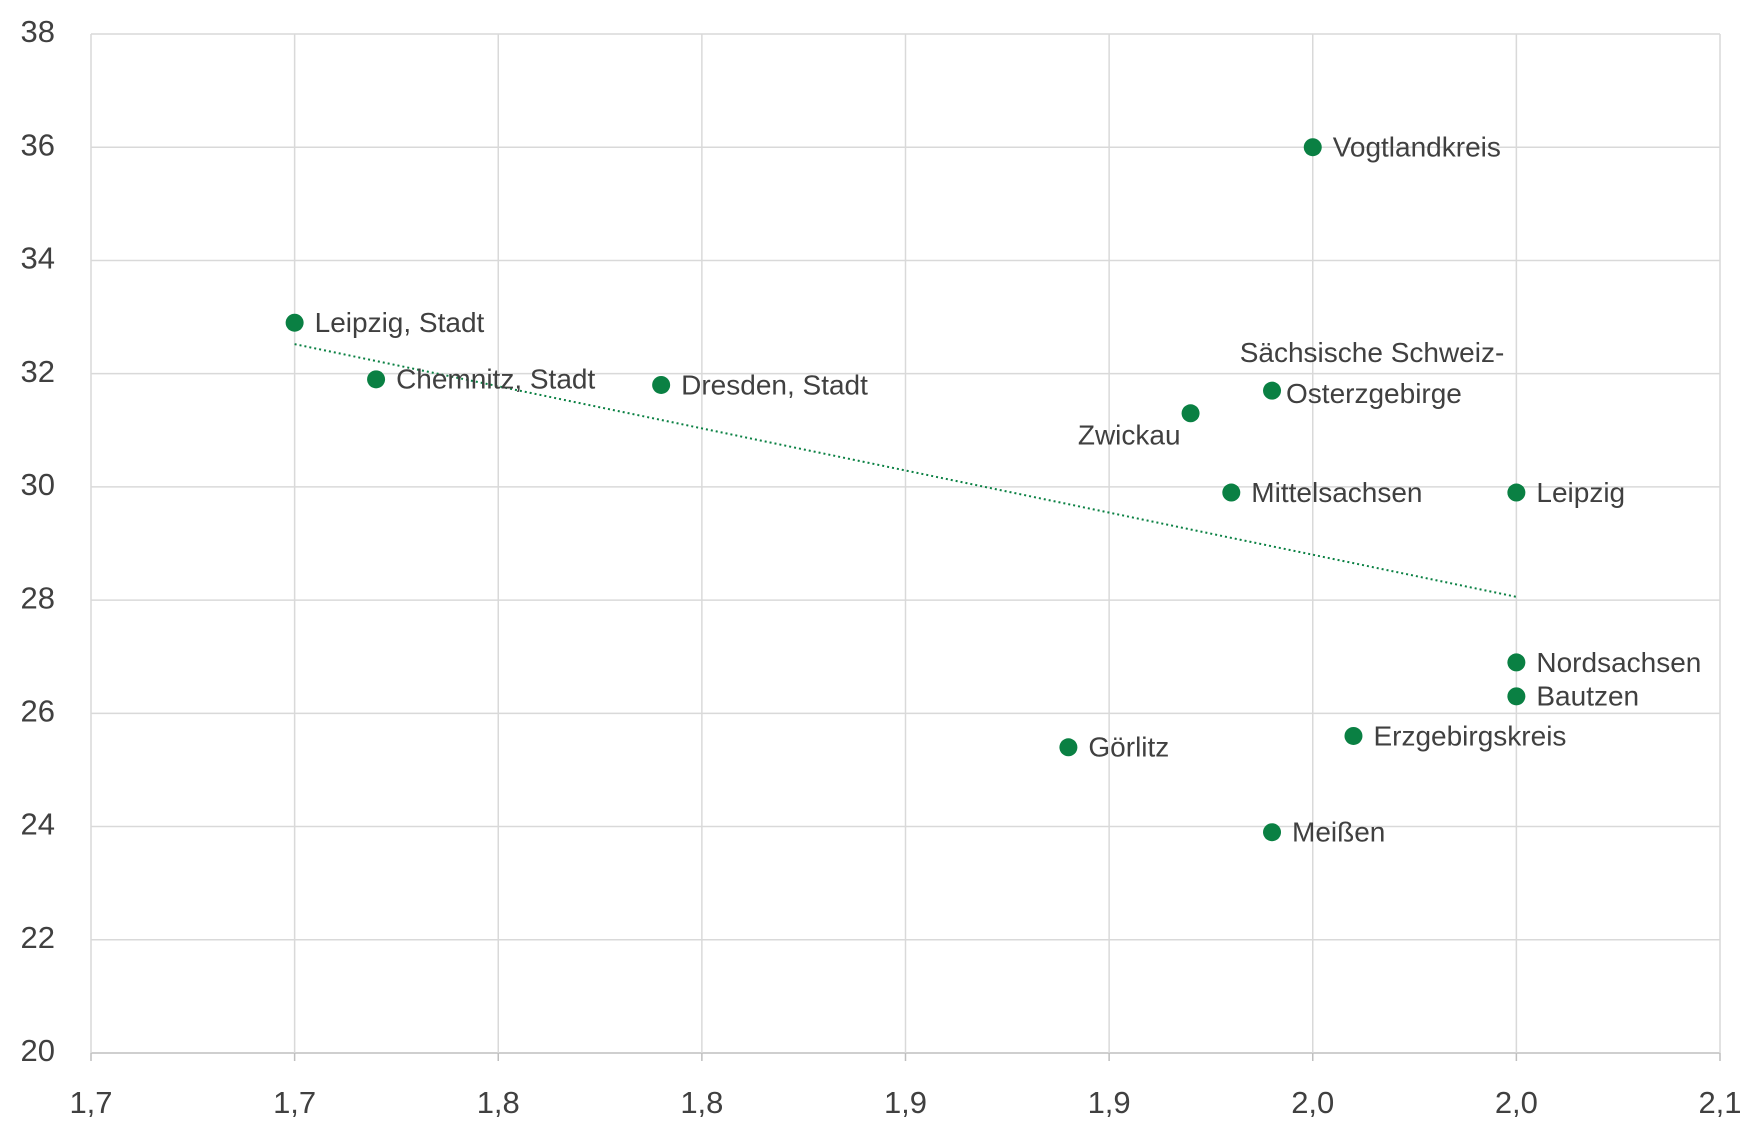 Image resolution: width=1760 pixels, height=1136 pixels. What do you see at coordinates (1469, 735) in the screenshot?
I see `point-label: Erzgebirgskreis` at bounding box center [1469, 735].